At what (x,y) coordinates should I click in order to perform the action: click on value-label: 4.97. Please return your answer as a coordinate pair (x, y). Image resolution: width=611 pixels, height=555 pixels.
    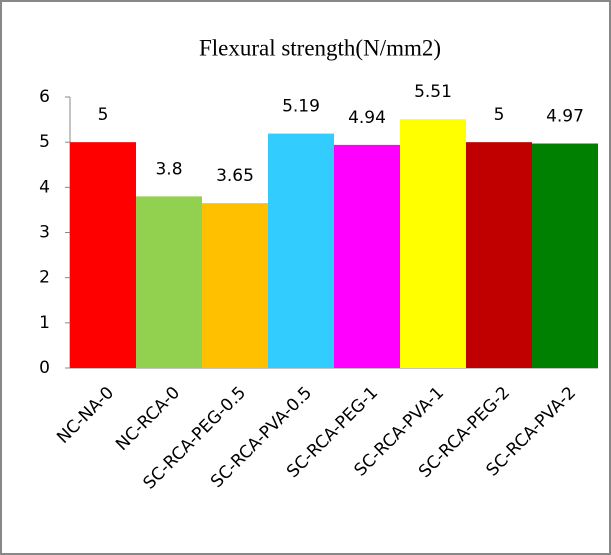
    Looking at the image, I should click on (565, 117).